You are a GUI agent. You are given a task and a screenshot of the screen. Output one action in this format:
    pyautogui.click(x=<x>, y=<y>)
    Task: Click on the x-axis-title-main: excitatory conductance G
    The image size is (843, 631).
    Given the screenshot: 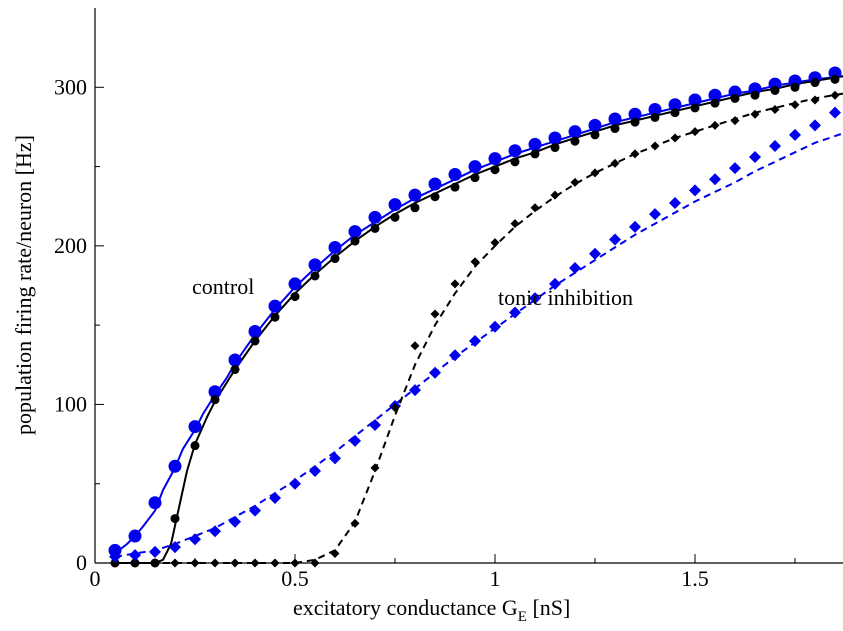 What is the action you would take?
    pyautogui.click(x=405, y=607)
    